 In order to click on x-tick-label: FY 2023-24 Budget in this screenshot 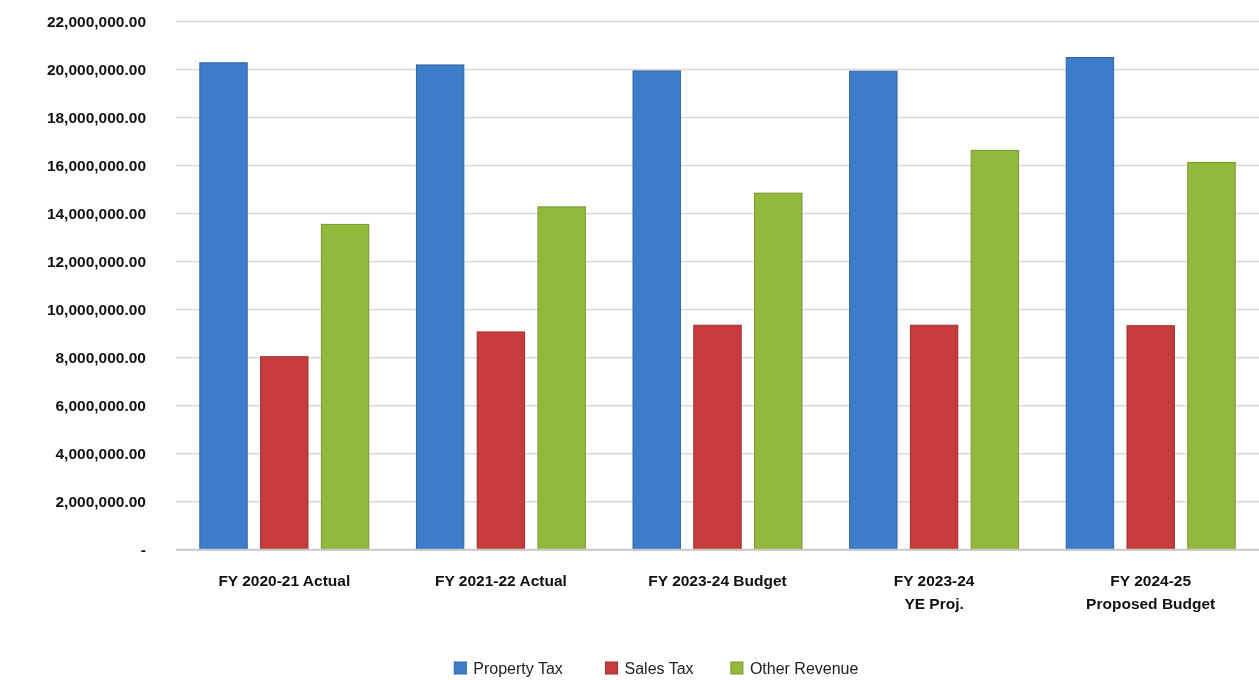, I will do `click(717, 581)`.